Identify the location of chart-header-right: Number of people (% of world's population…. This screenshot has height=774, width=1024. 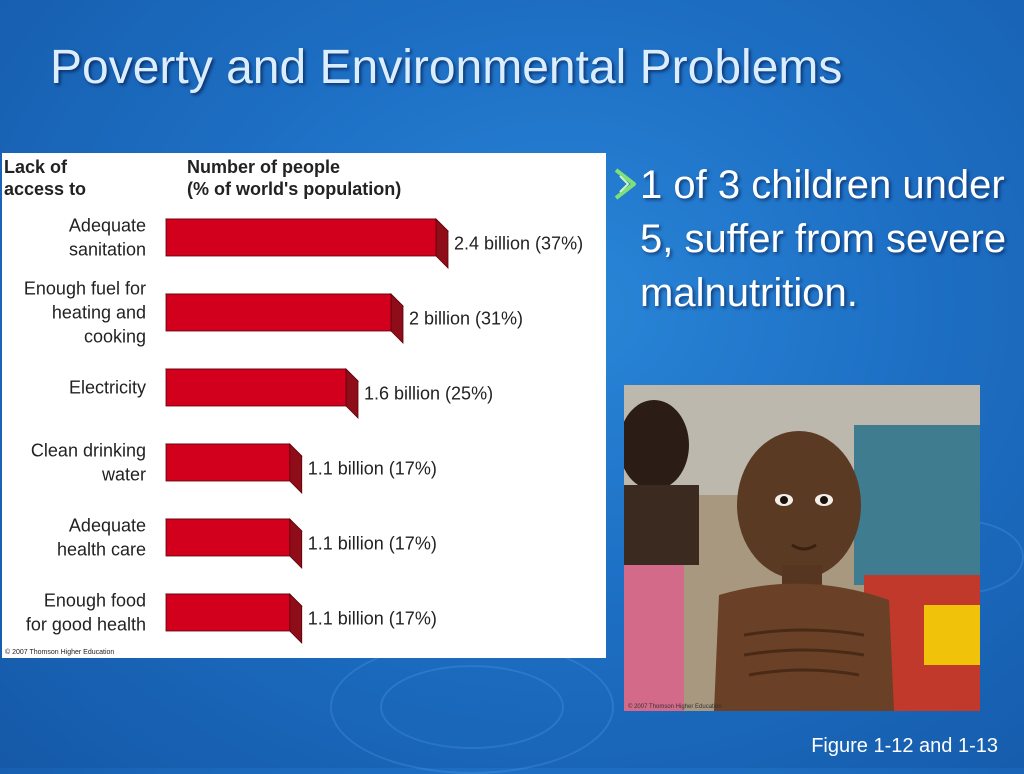
(294, 178).